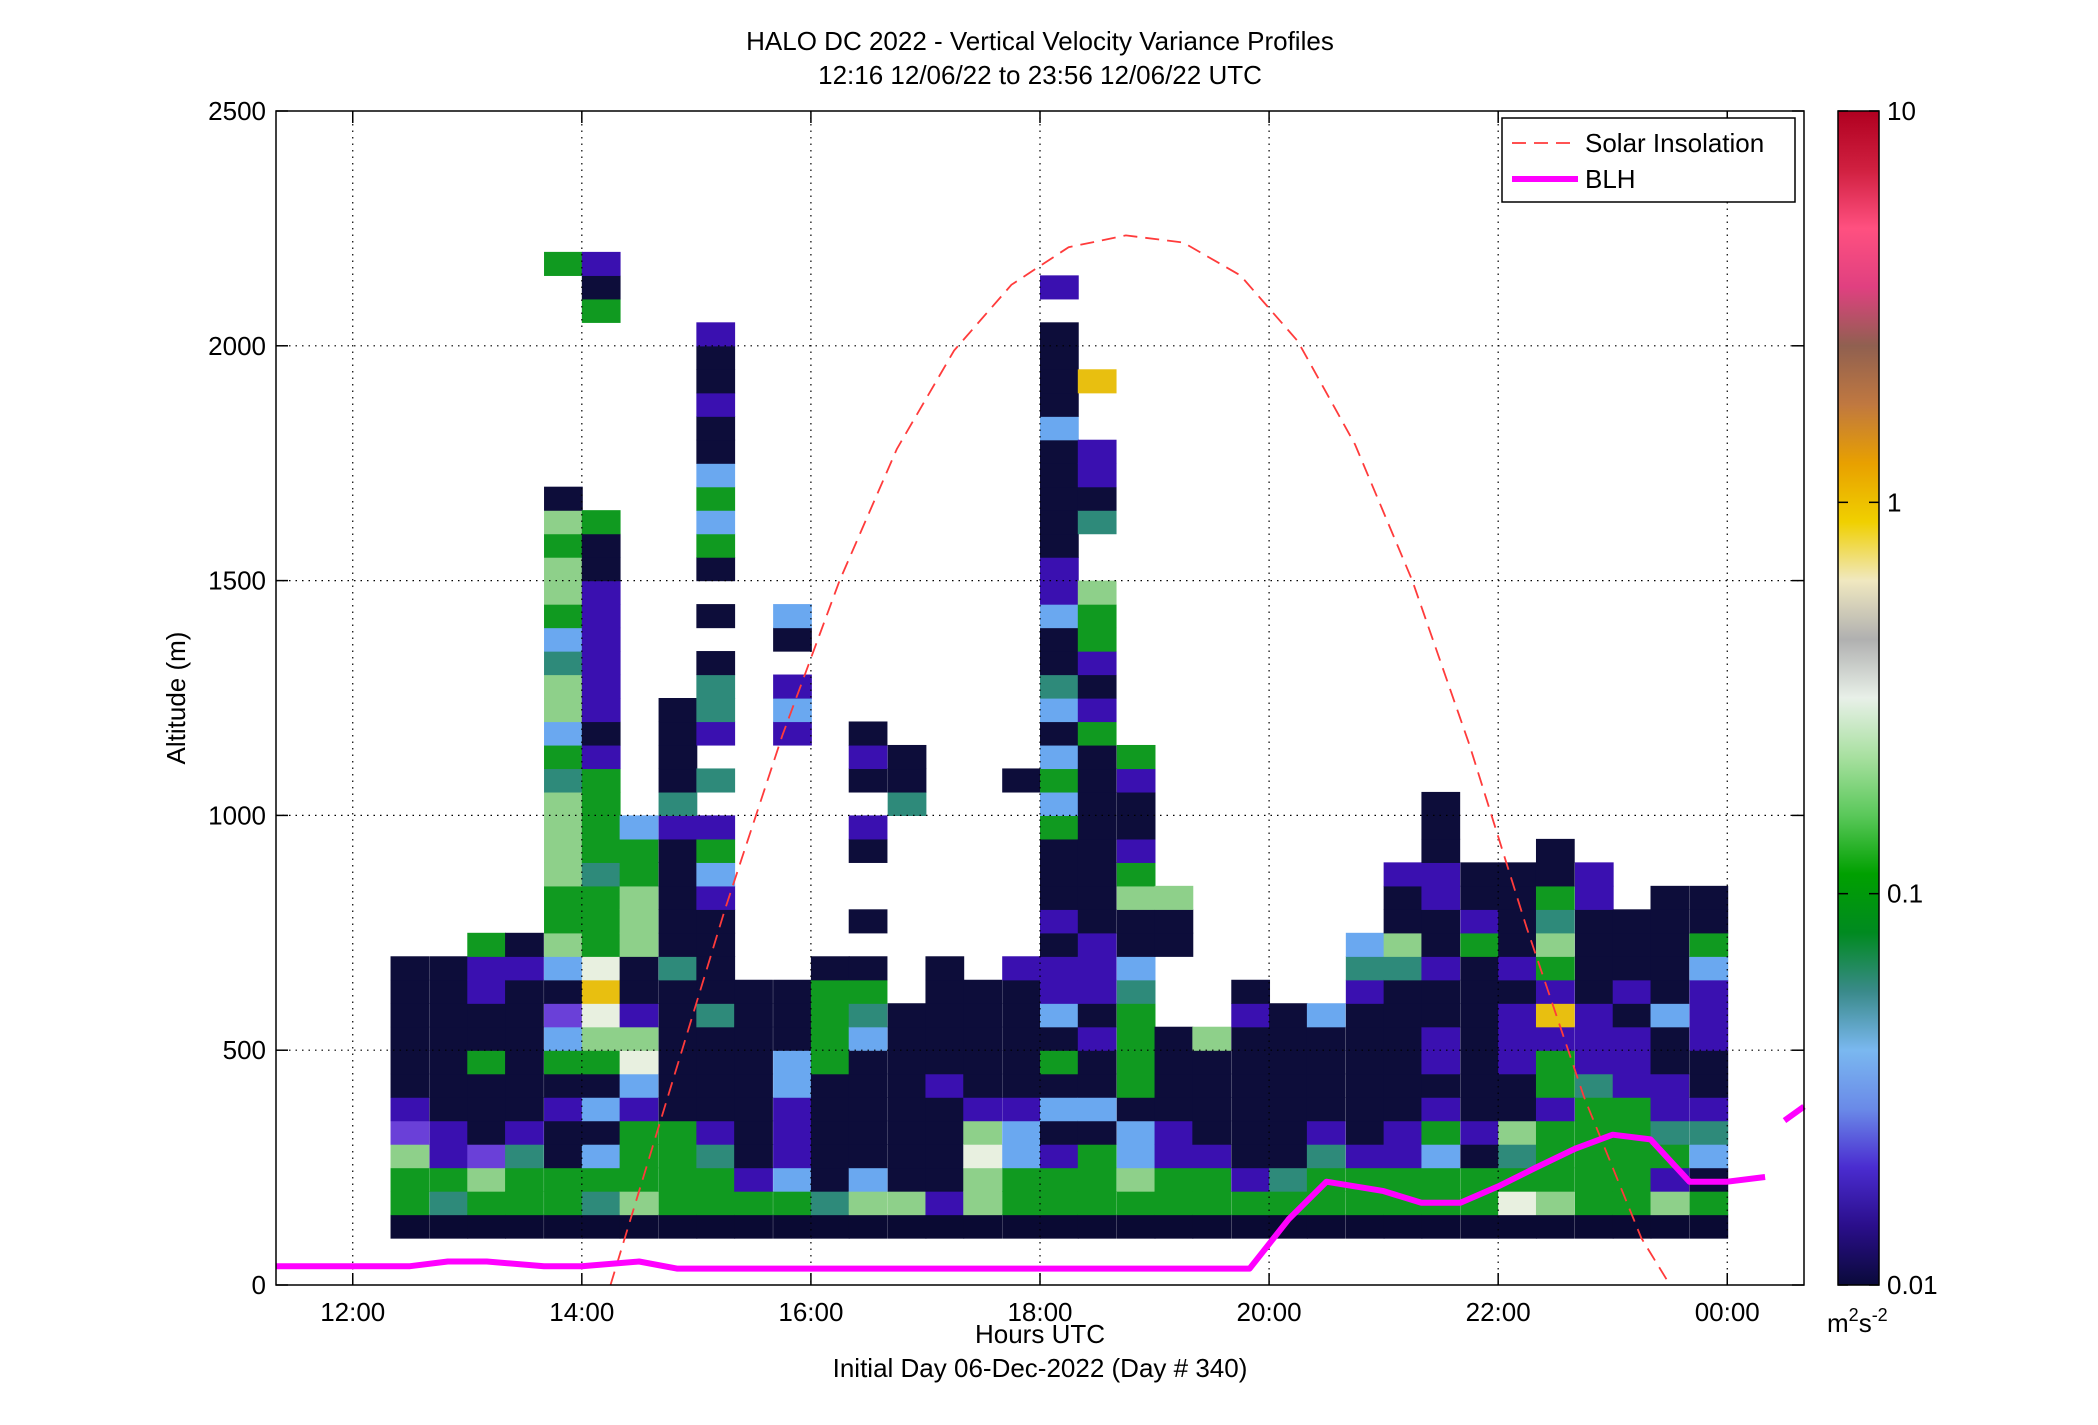 The height and width of the screenshot is (1425, 2098). I want to click on x-axis-sublabel: Initial Day 06-Dec-2022 (Day # 340), so click(1040, 1368).